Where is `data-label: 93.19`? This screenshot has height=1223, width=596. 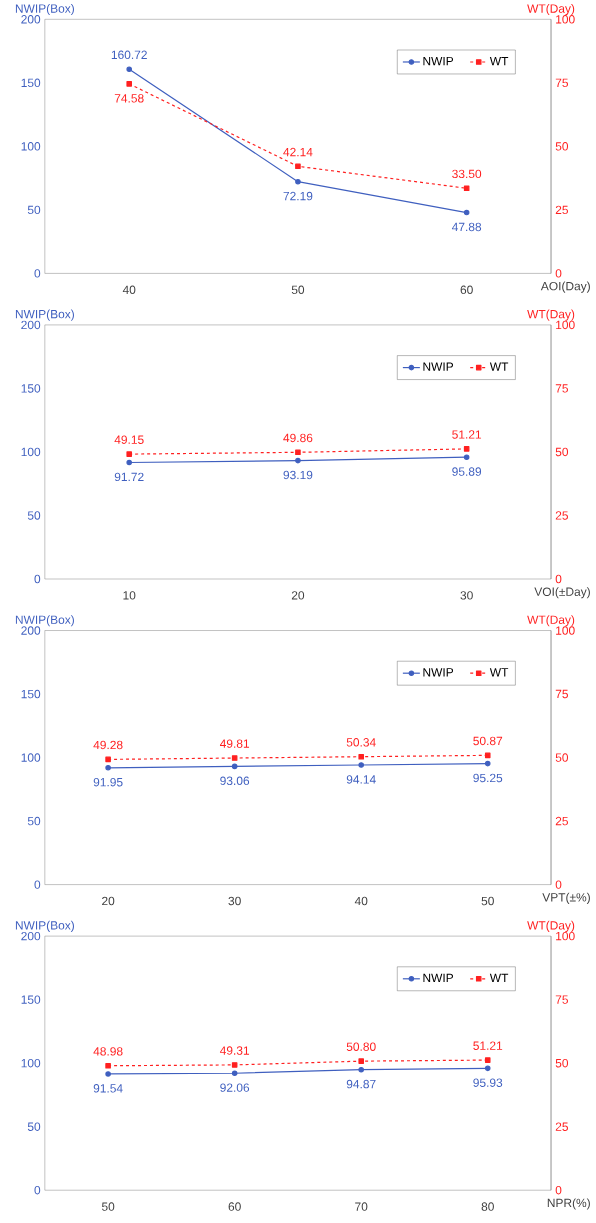 data-label: 93.19 is located at coordinates (298, 475).